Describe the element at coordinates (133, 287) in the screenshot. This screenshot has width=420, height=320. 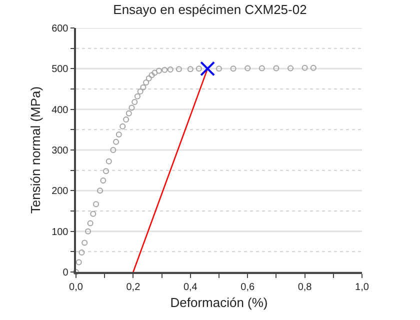
I see `x-tick-label: 0,2` at that location.